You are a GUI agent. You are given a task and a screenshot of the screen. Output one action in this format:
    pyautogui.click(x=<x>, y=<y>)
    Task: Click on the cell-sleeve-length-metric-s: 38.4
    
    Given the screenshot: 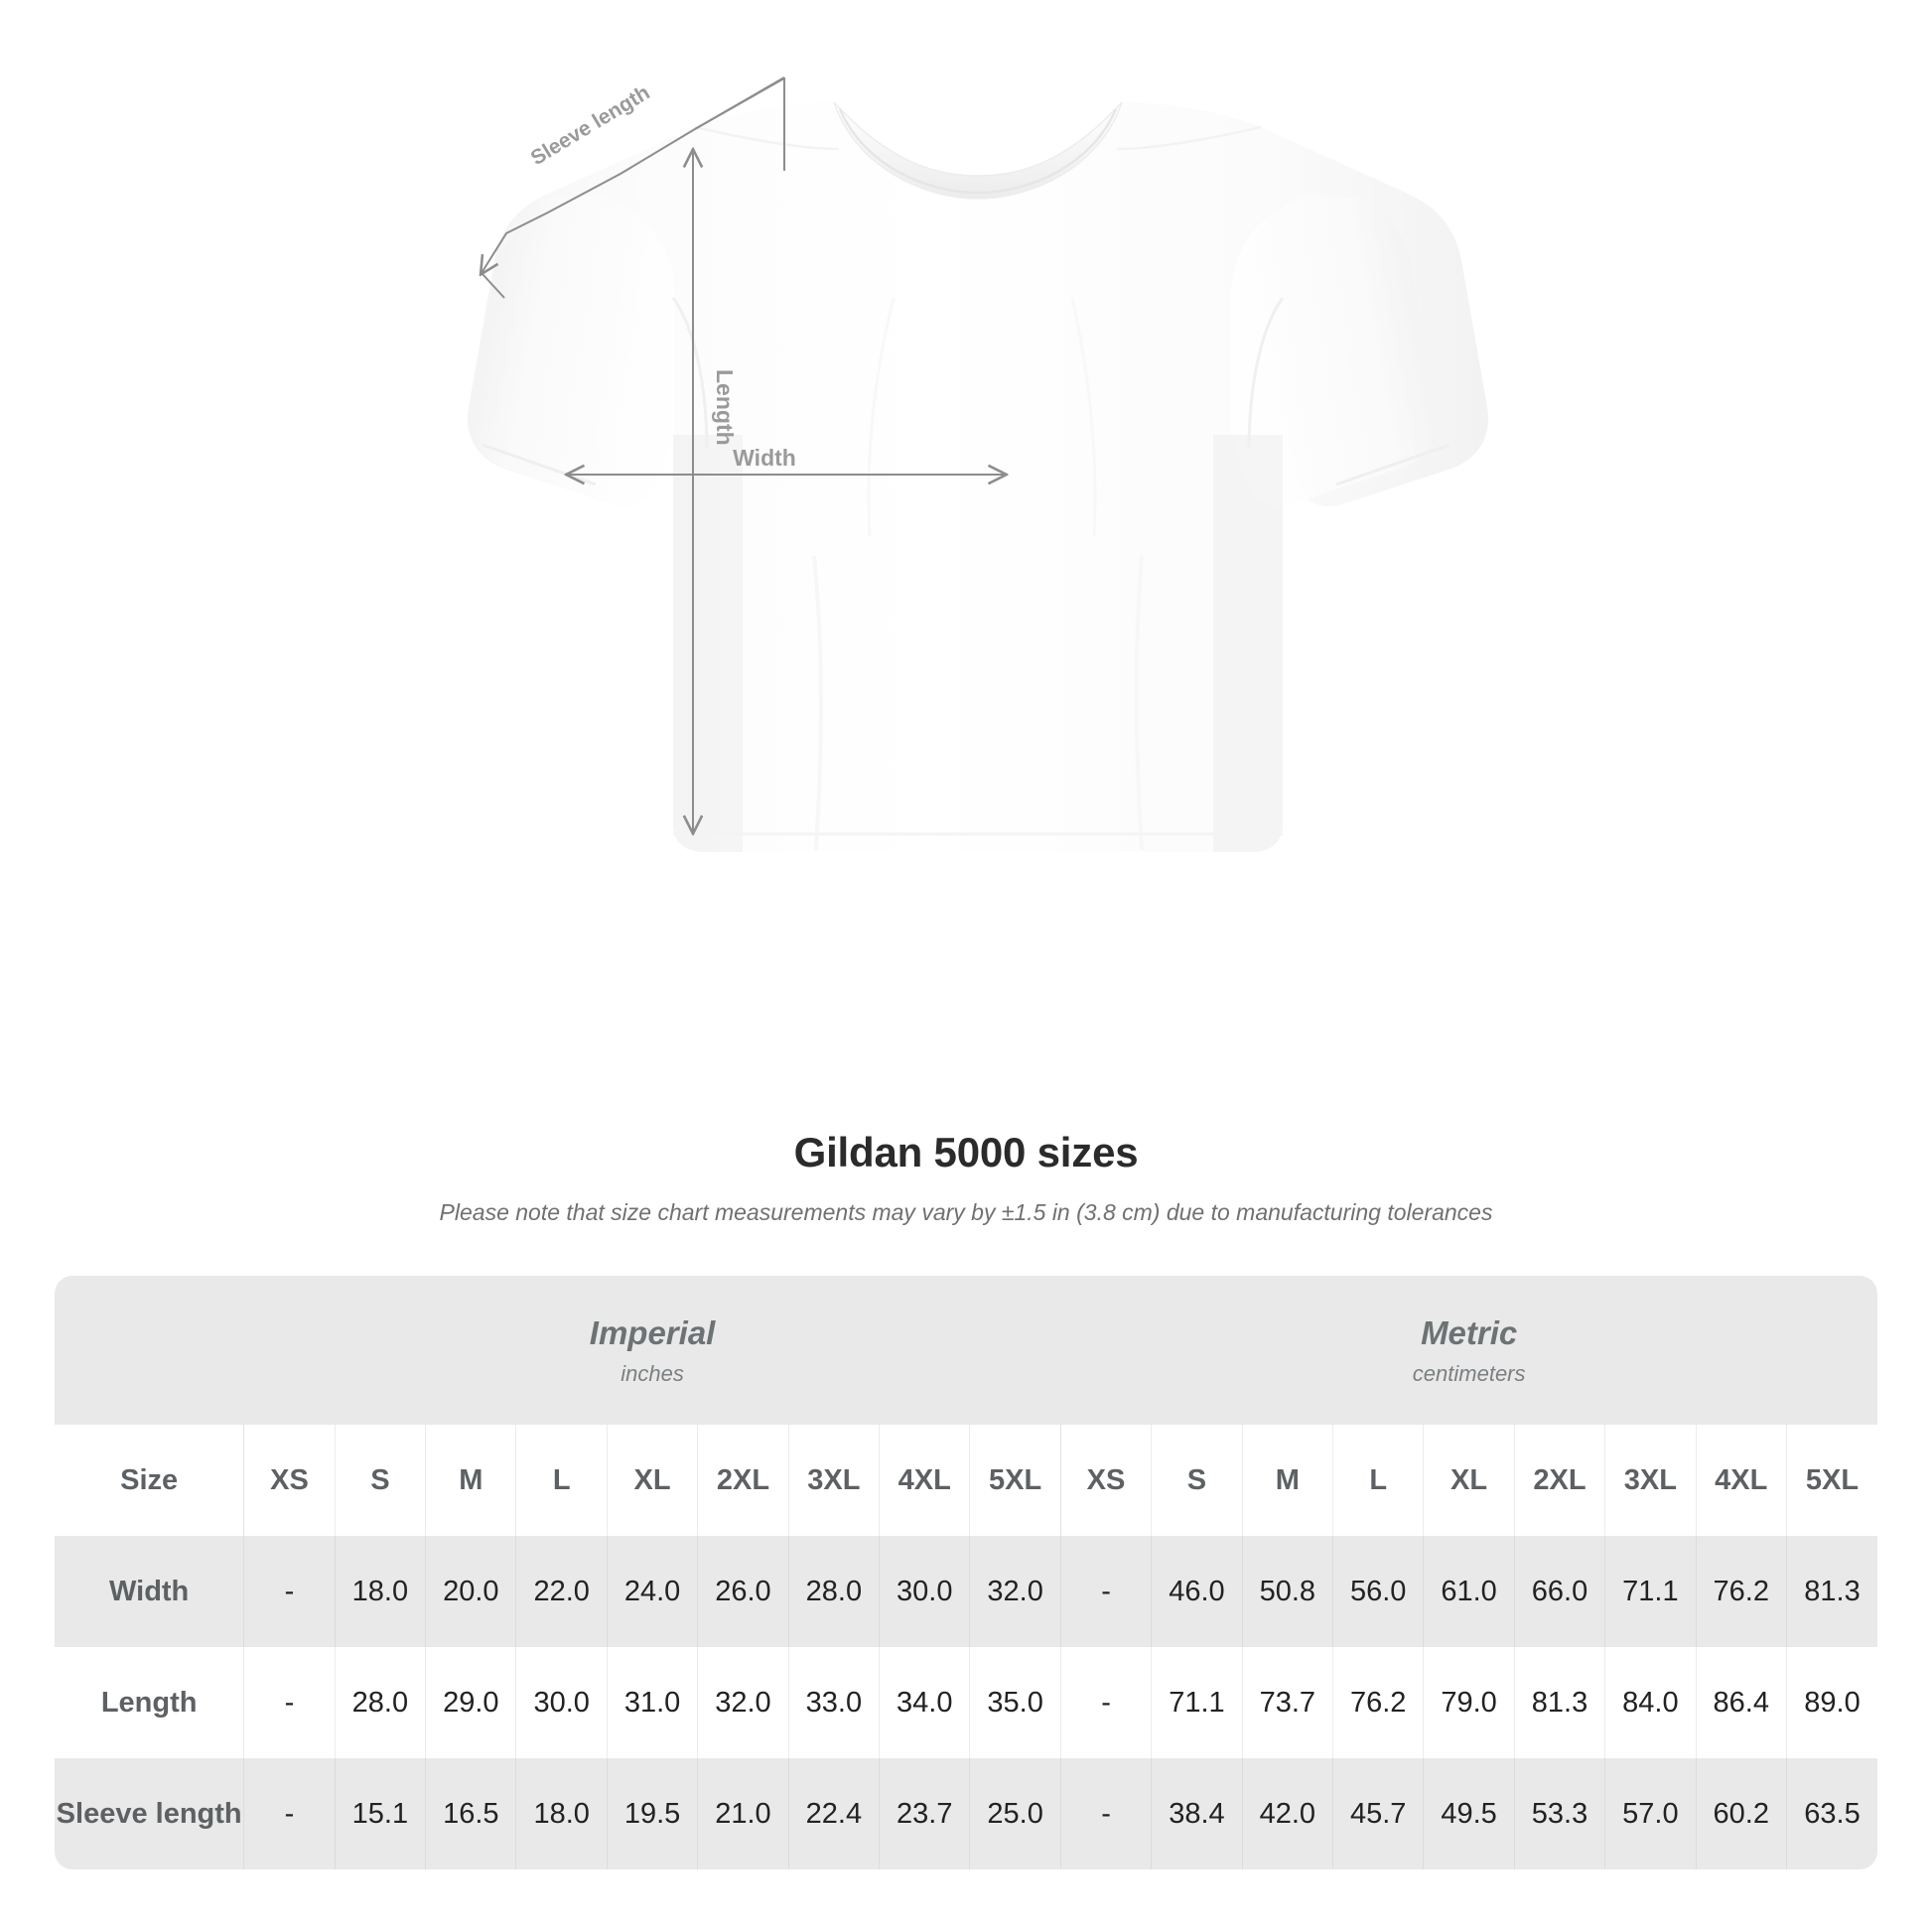 What is the action you would take?
    pyautogui.click(x=1197, y=1814)
    